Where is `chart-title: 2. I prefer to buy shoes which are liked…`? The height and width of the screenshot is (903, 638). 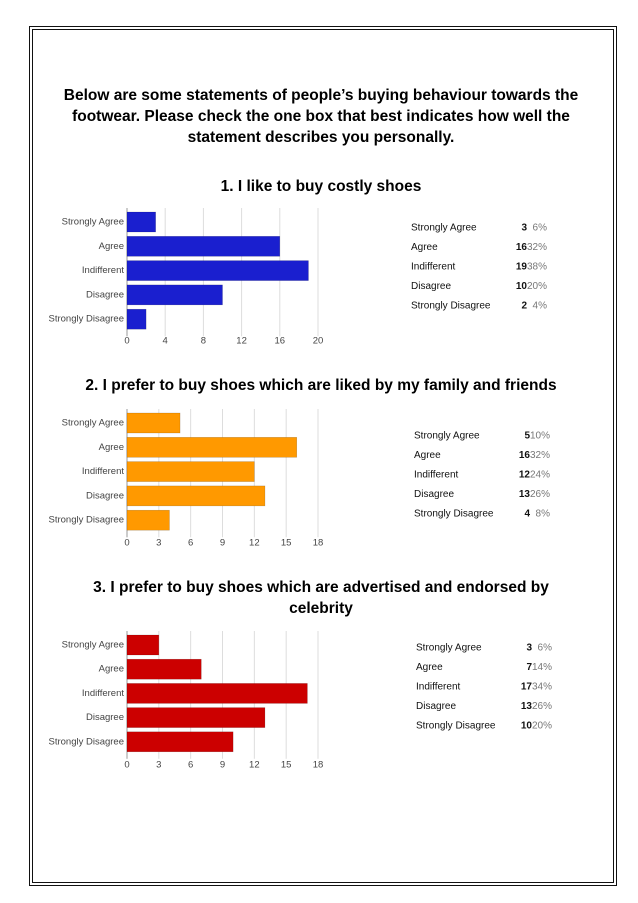 chart-title: 2. I prefer to buy shoes which are liked… is located at coordinates (321, 385).